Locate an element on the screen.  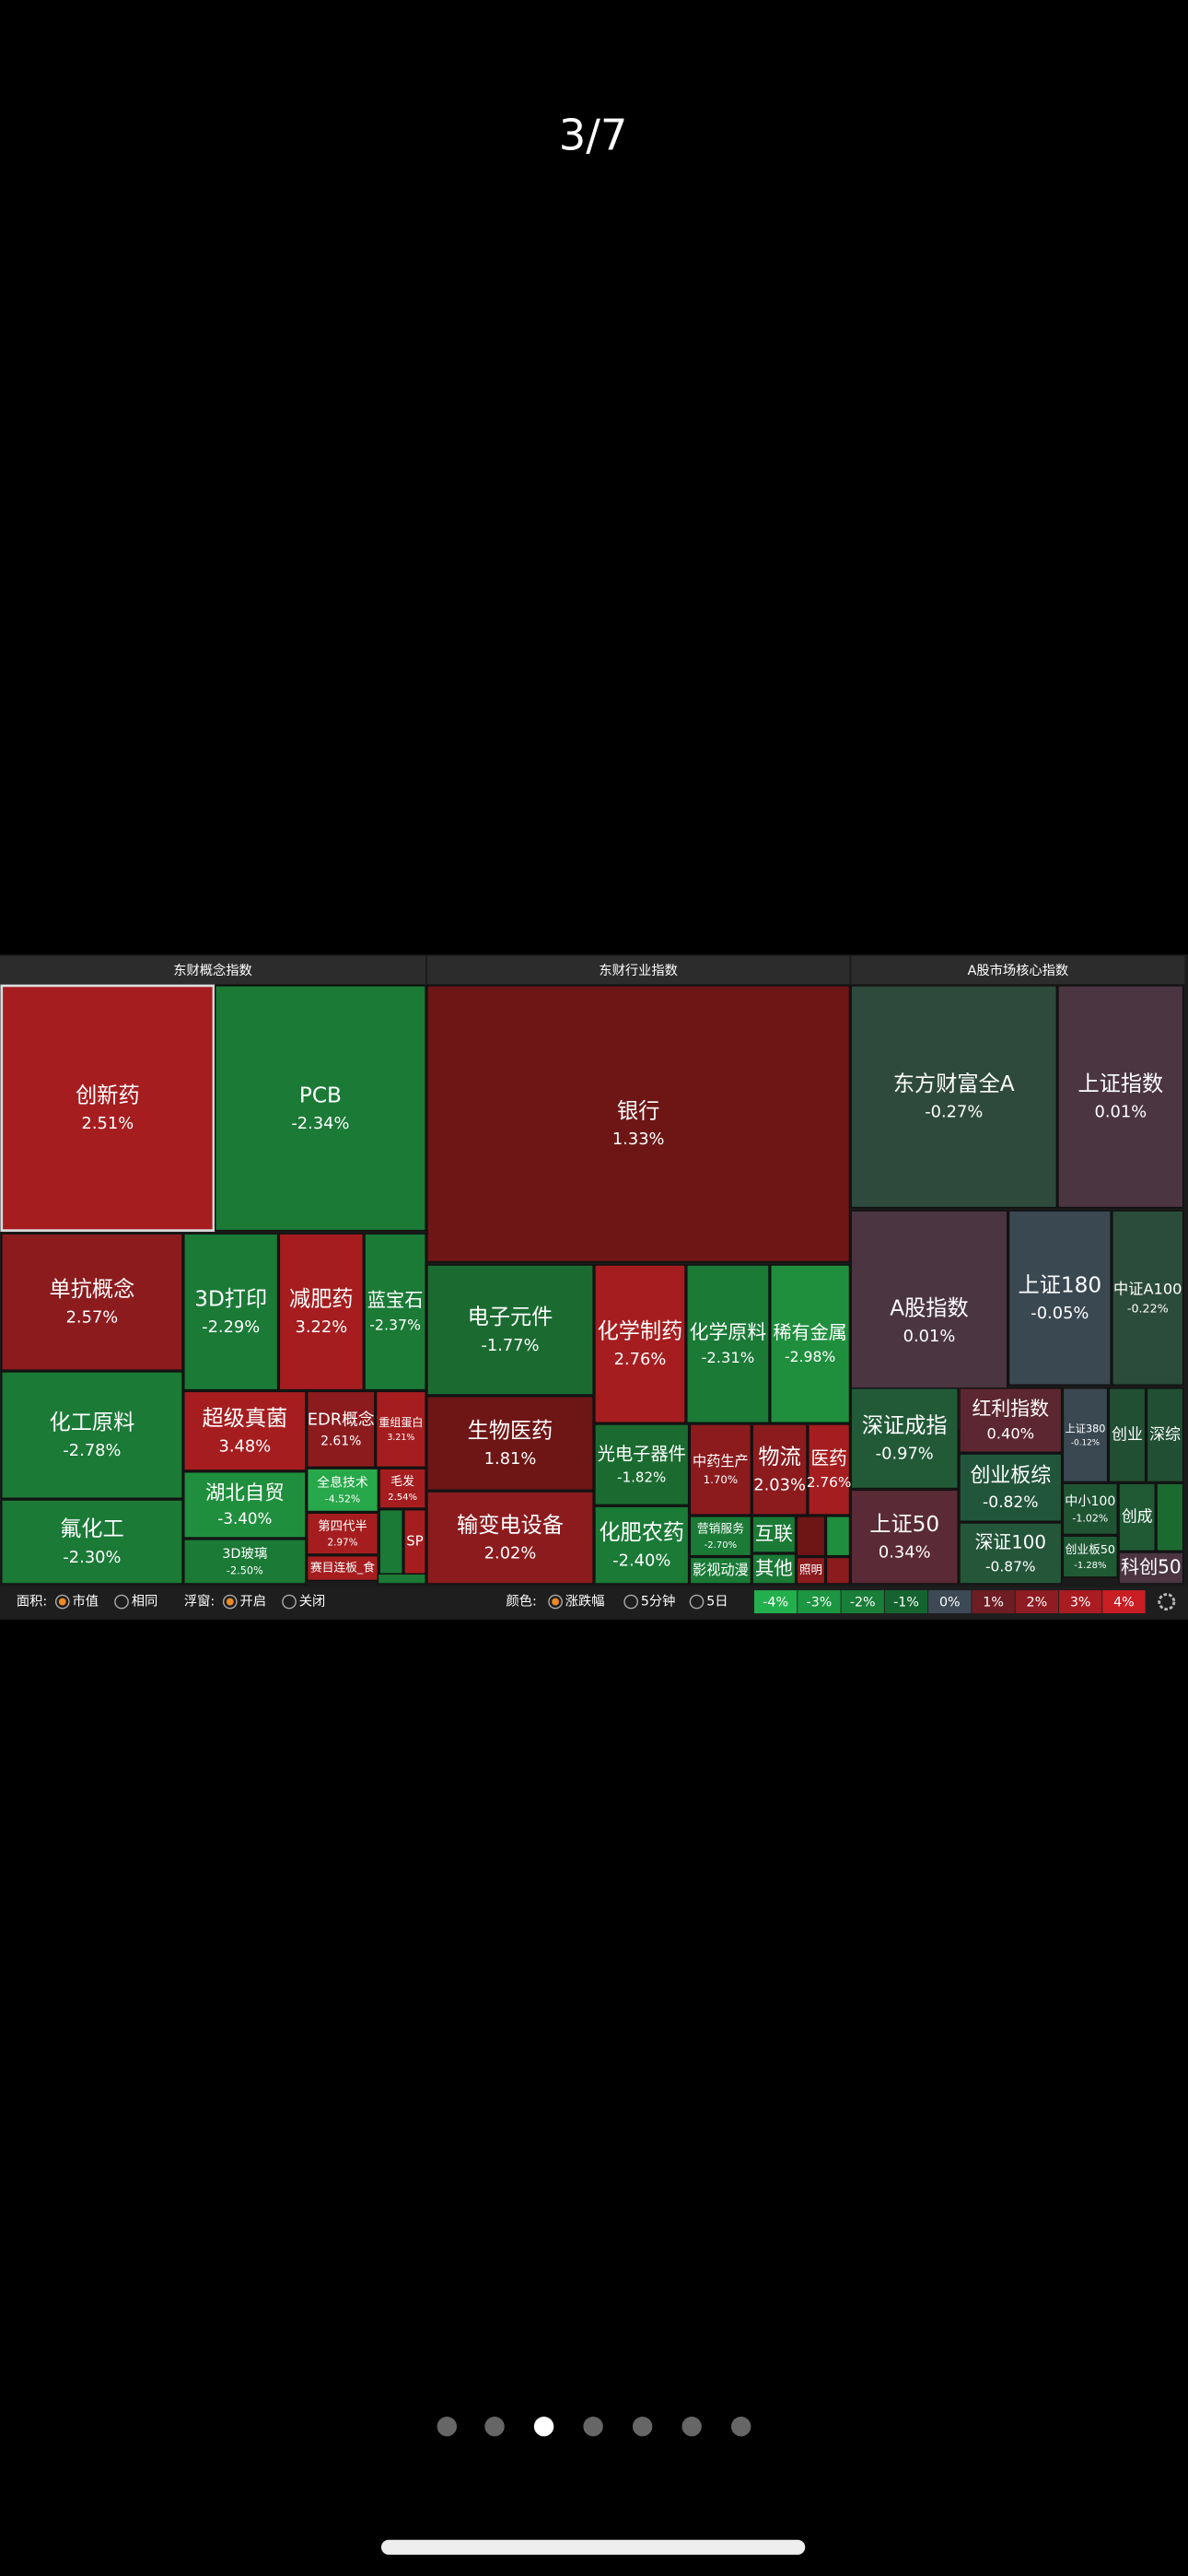
toolbar-option: 5日 is located at coordinates (717, 1602).